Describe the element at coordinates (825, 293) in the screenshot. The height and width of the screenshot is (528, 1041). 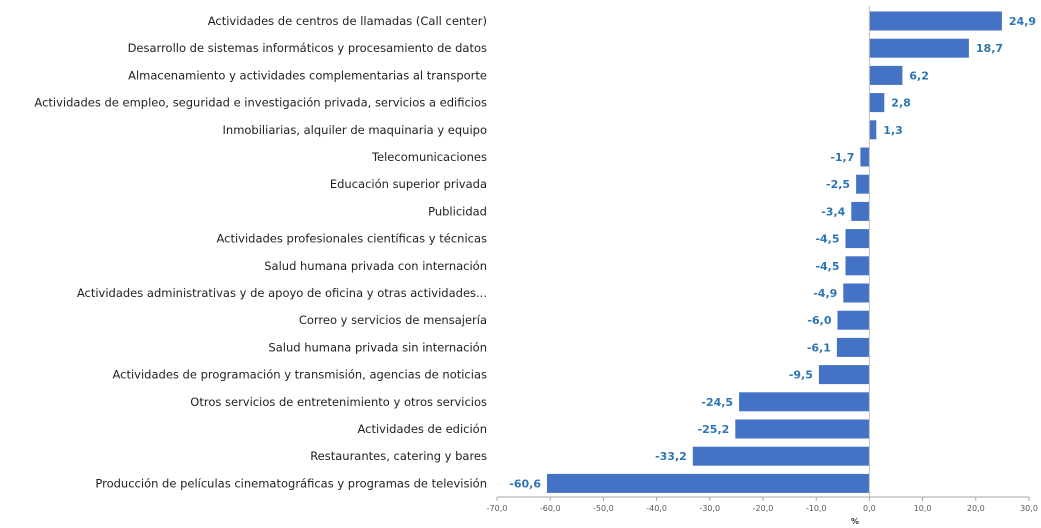
I see `value-label: -4,9` at that location.